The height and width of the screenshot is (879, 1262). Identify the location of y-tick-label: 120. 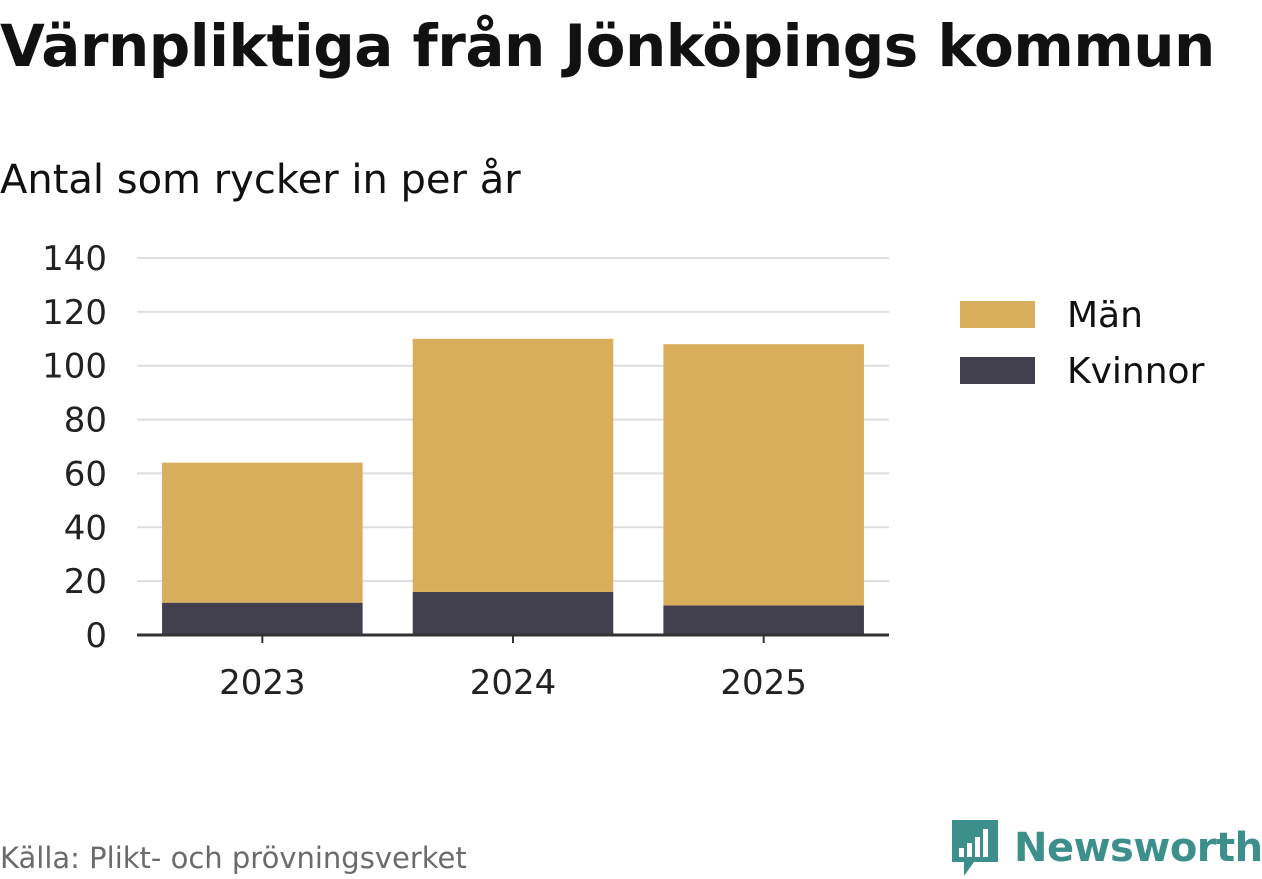
(74, 313).